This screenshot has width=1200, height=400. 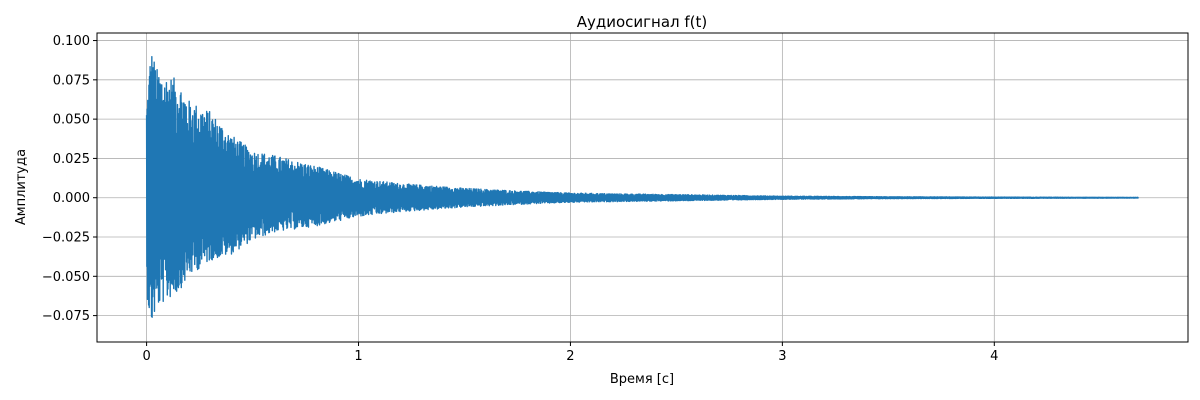 I want to click on y-tick-label: −0.050, so click(x=66, y=277).